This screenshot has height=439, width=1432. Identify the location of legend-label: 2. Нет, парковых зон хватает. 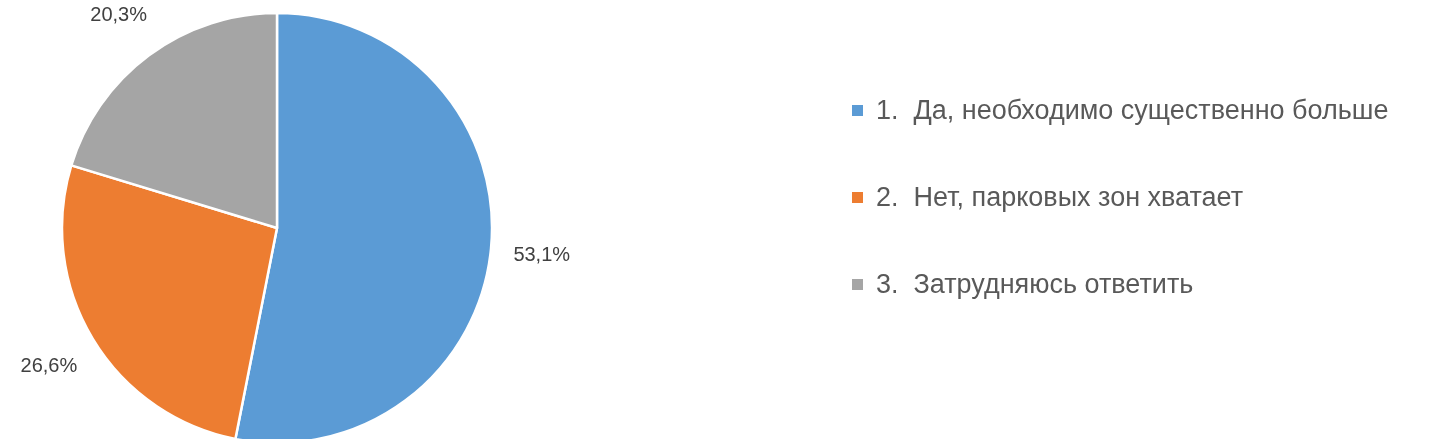
(1060, 197).